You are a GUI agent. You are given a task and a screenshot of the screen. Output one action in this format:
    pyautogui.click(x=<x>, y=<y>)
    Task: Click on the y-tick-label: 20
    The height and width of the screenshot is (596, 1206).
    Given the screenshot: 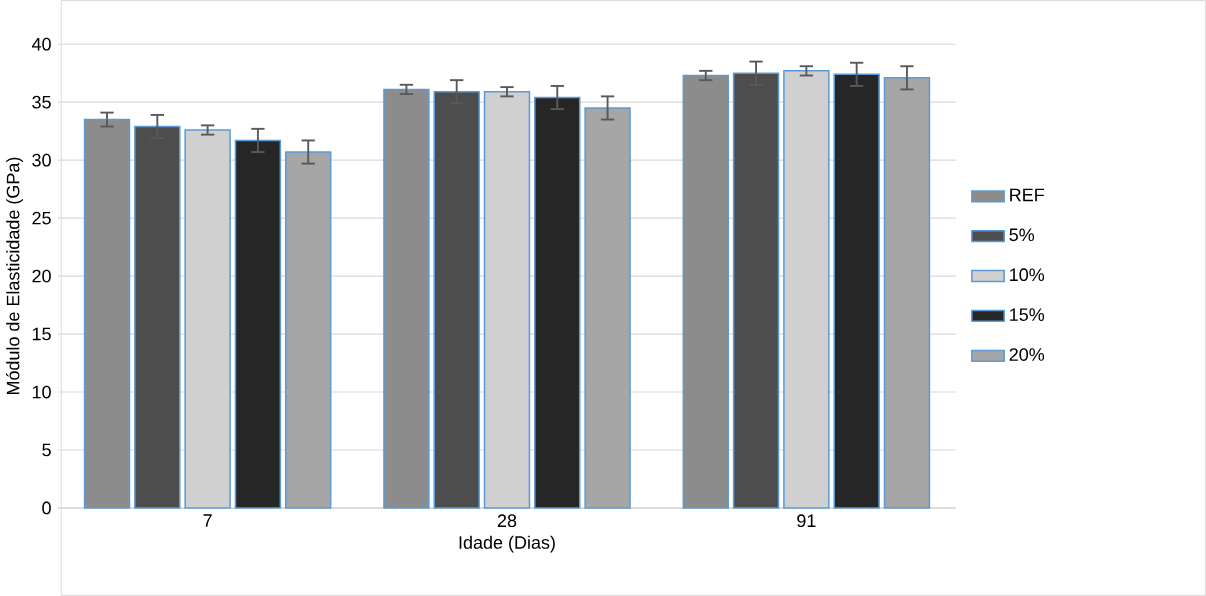 What is the action you would take?
    pyautogui.click(x=41, y=276)
    